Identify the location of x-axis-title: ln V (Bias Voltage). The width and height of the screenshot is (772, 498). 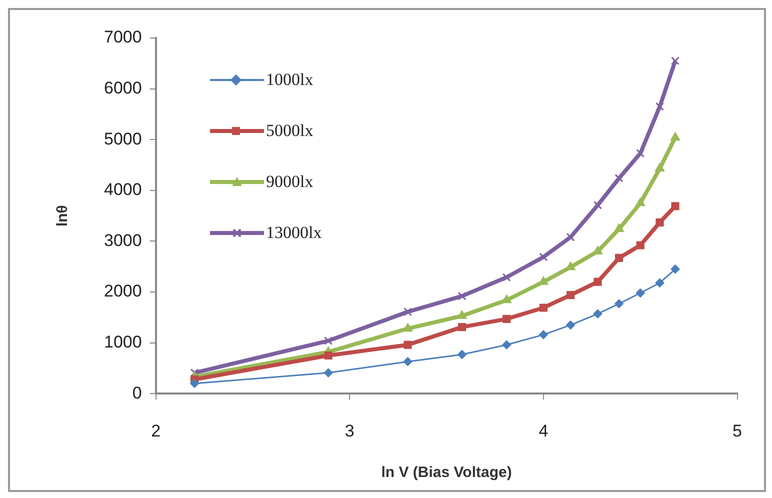
(446, 473).